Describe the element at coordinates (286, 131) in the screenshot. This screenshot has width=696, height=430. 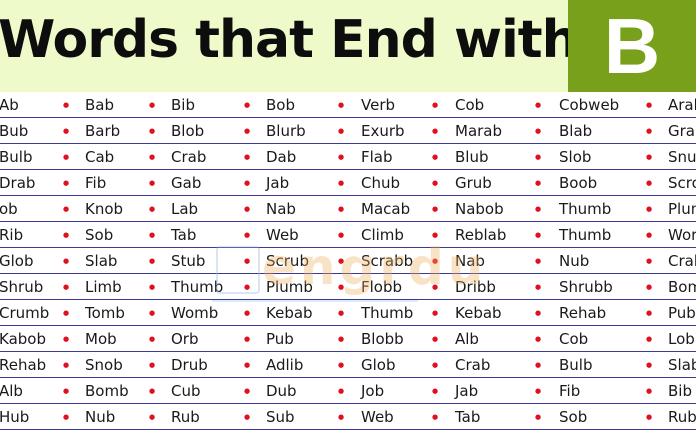
I see `word-item: Blurb` at that location.